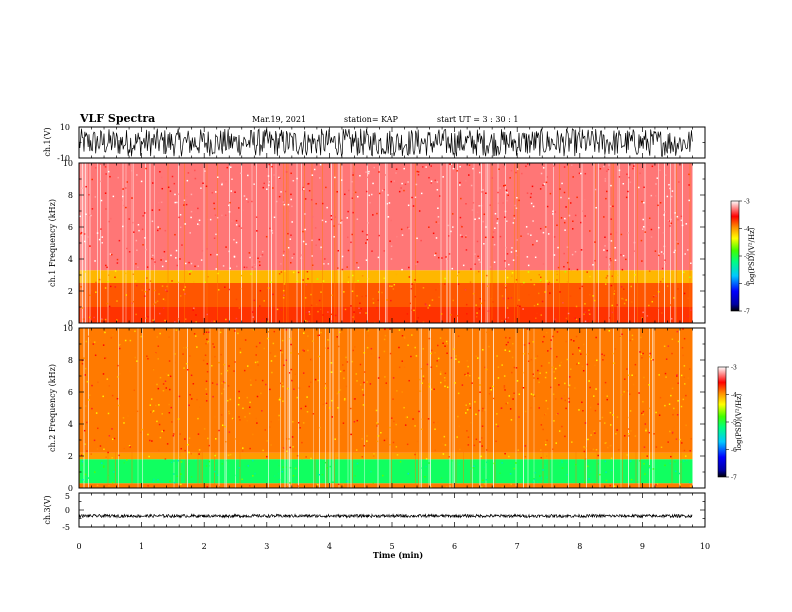  I want to click on time-tick-label: 8, so click(579, 546).